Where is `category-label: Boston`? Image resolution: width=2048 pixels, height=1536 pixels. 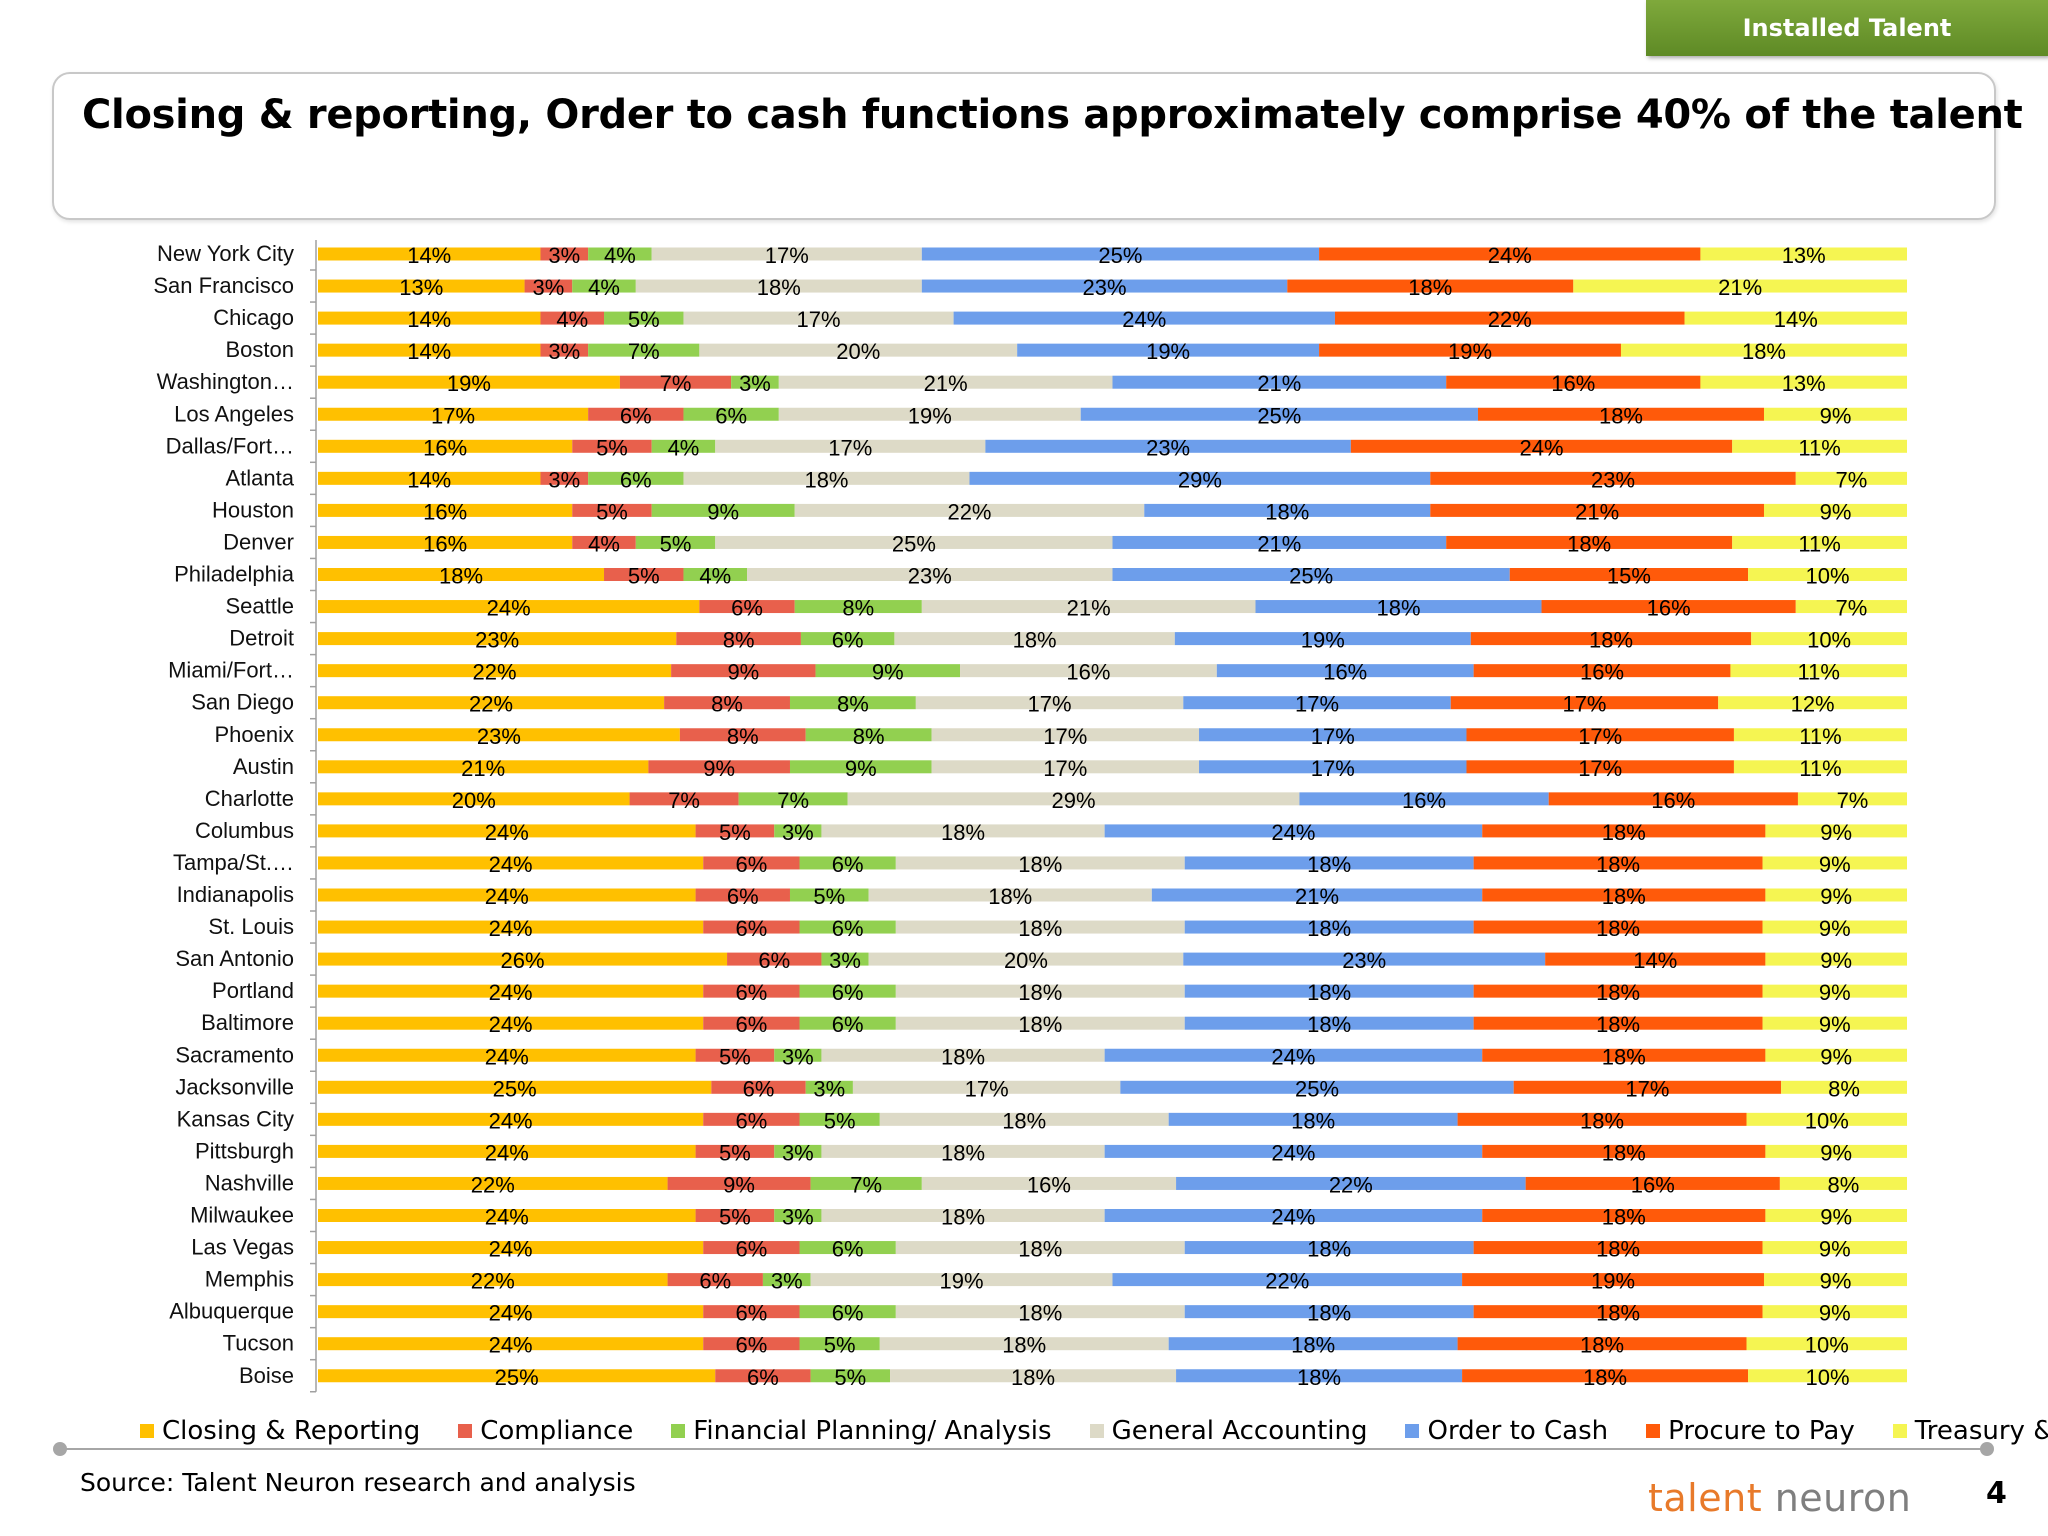 category-label: Boston is located at coordinates (260, 349).